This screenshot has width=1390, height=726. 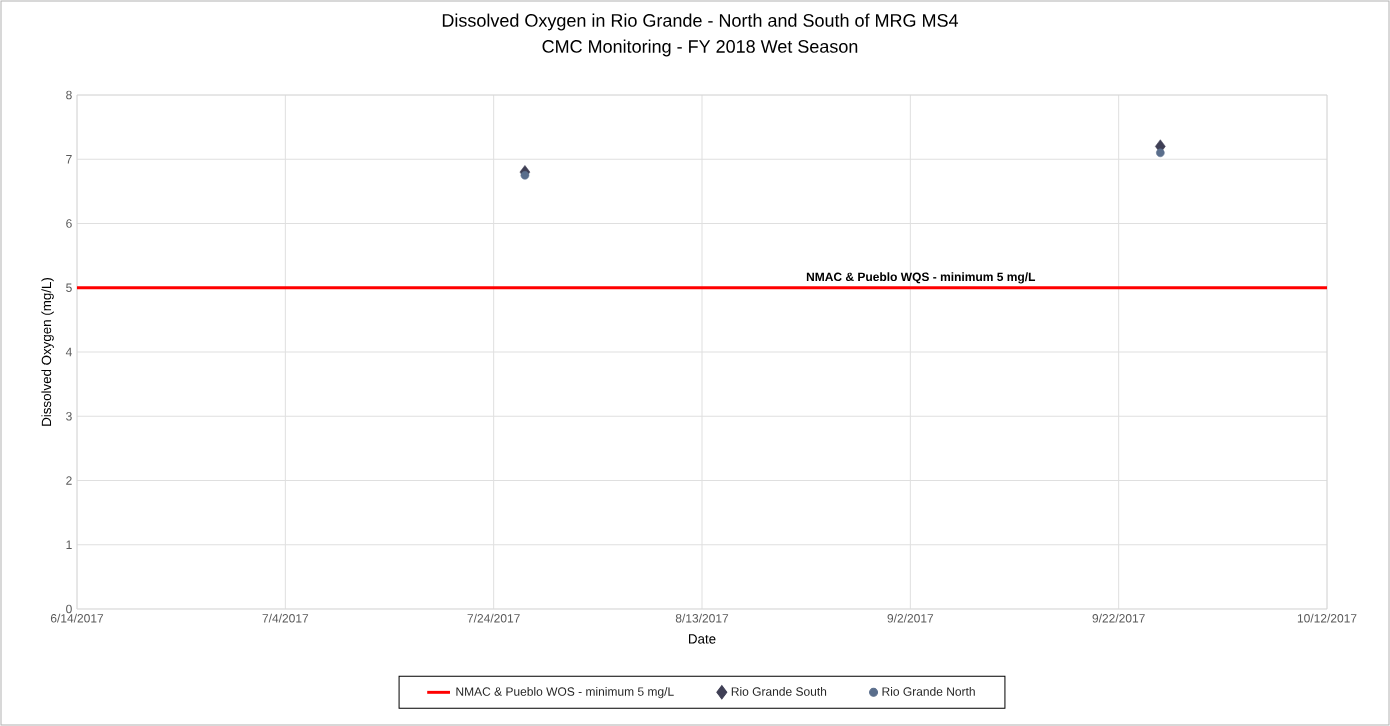 What do you see at coordinates (700, 22) in the screenshot?
I see `chart-title: Dissolved Oxygen in Rio Grande - North and South of MRG MS4` at bounding box center [700, 22].